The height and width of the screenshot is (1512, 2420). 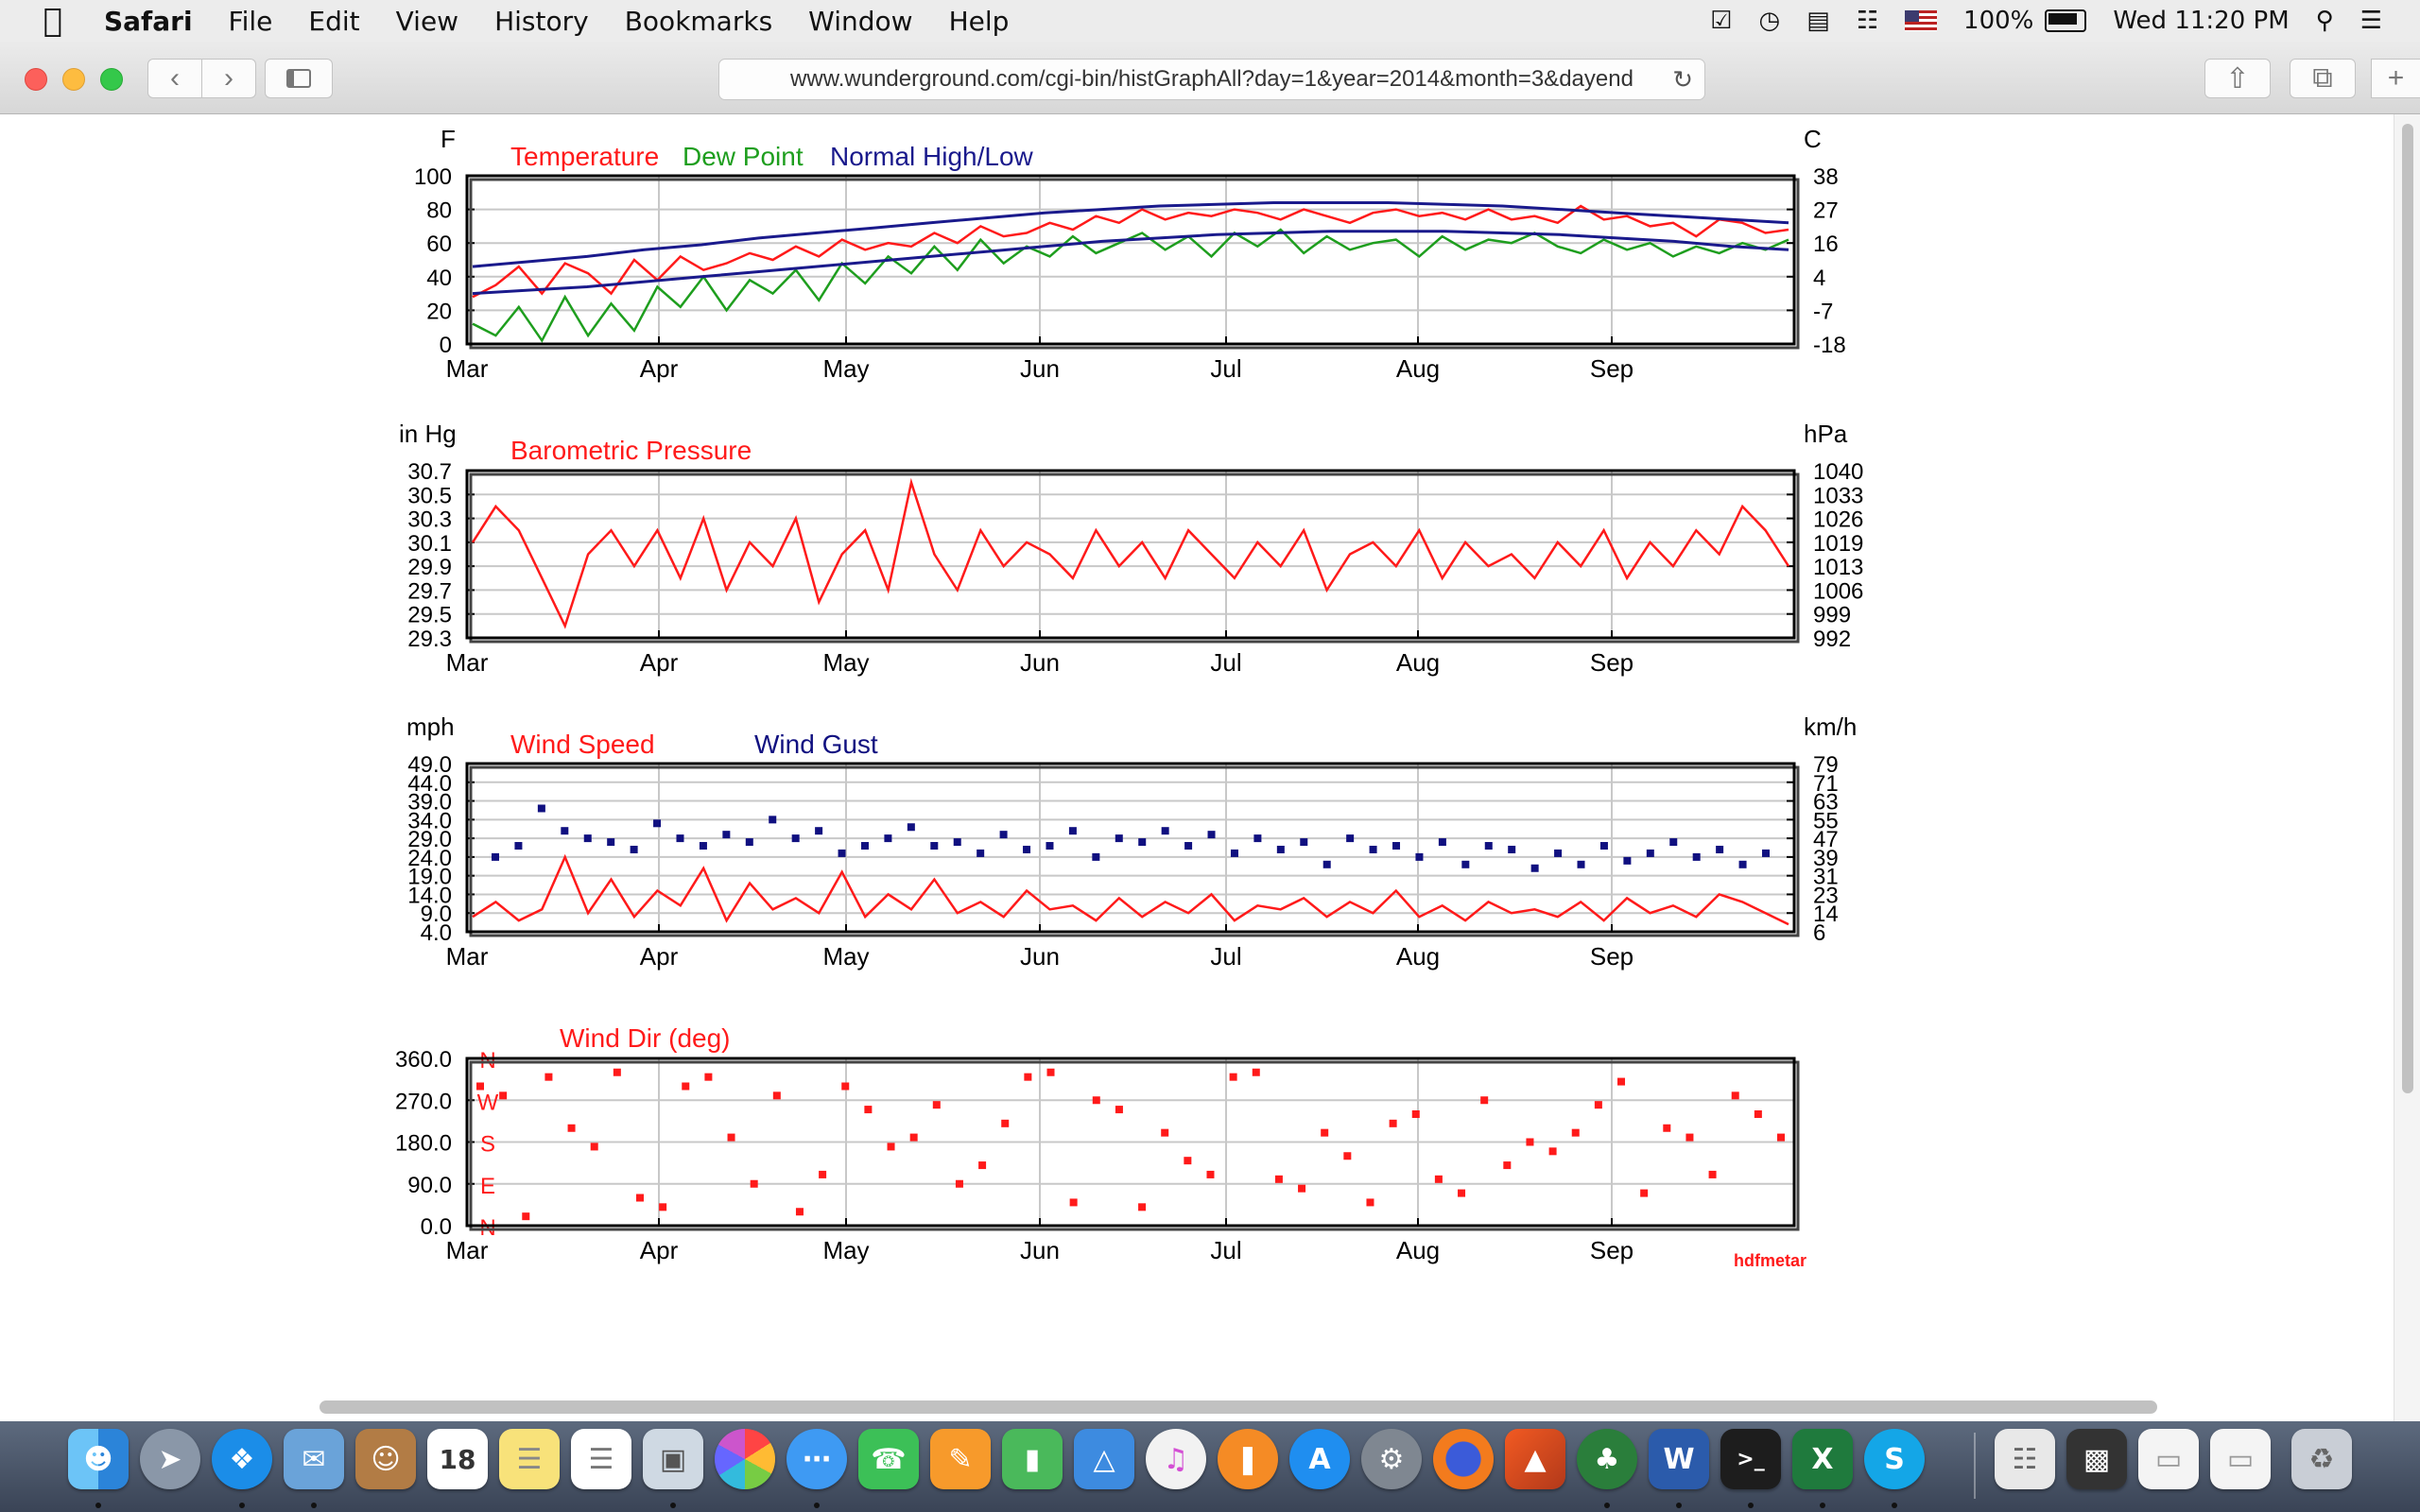 What do you see at coordinates (1922, 20) in the screenshot?
I see `input-source-flag-icon` at bounding box center [1922, 20].